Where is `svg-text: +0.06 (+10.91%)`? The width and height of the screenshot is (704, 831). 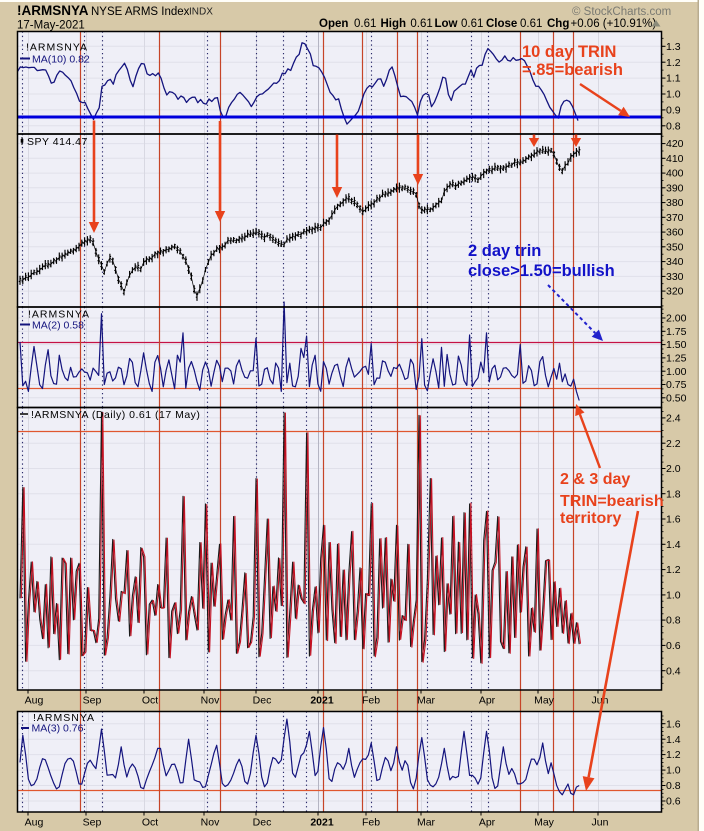
svg-text: +0.06 (+10.91%) is located at coordinates (614, 24).